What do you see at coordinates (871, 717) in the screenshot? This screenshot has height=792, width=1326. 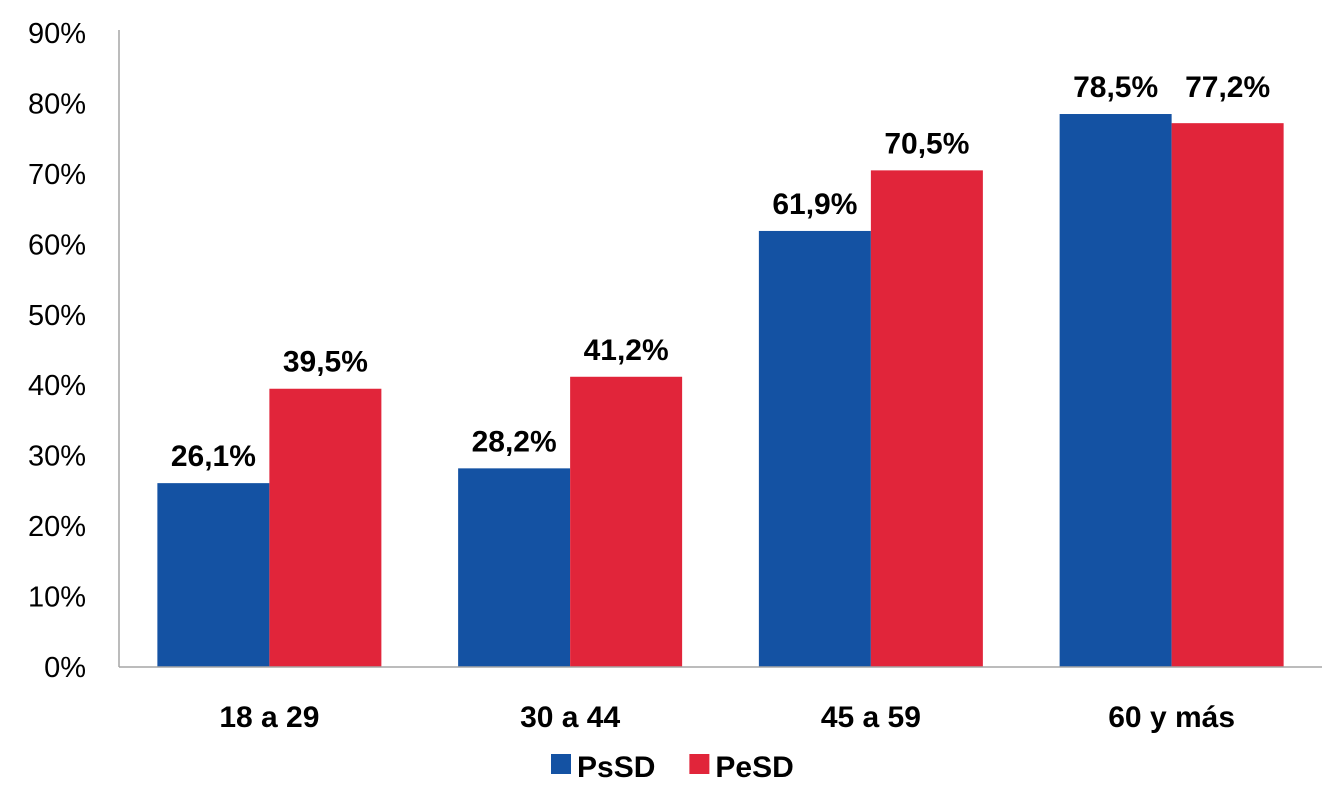 I see `x-tick-label: 45 a 59` at bounding box center [871, 717].